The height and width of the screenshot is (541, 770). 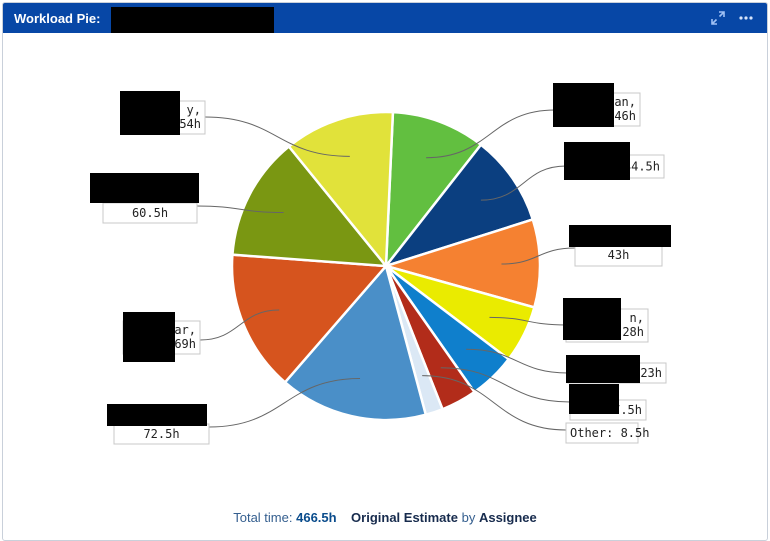 What do you see at coordinates (404, 517) in the screenshot?
I see `statistic-field: Original Estimate` at bounding box center [404, 517].